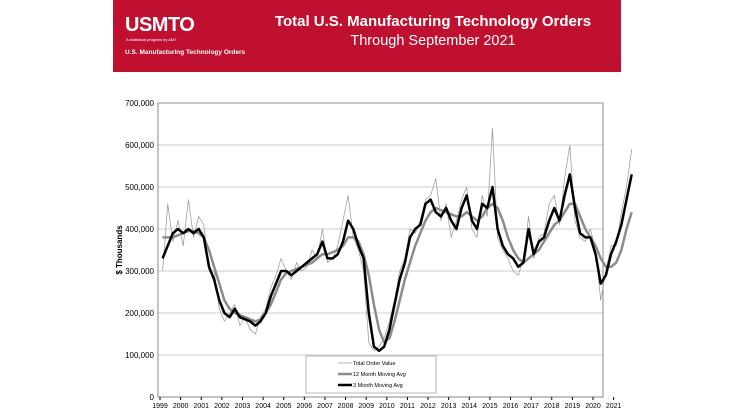 The width and height of the screenshot is (736, 414). Describe the element at coordinates (378, 386) in the screenshot. I see `legend-label: 3 Month Moving Avg` at that location.